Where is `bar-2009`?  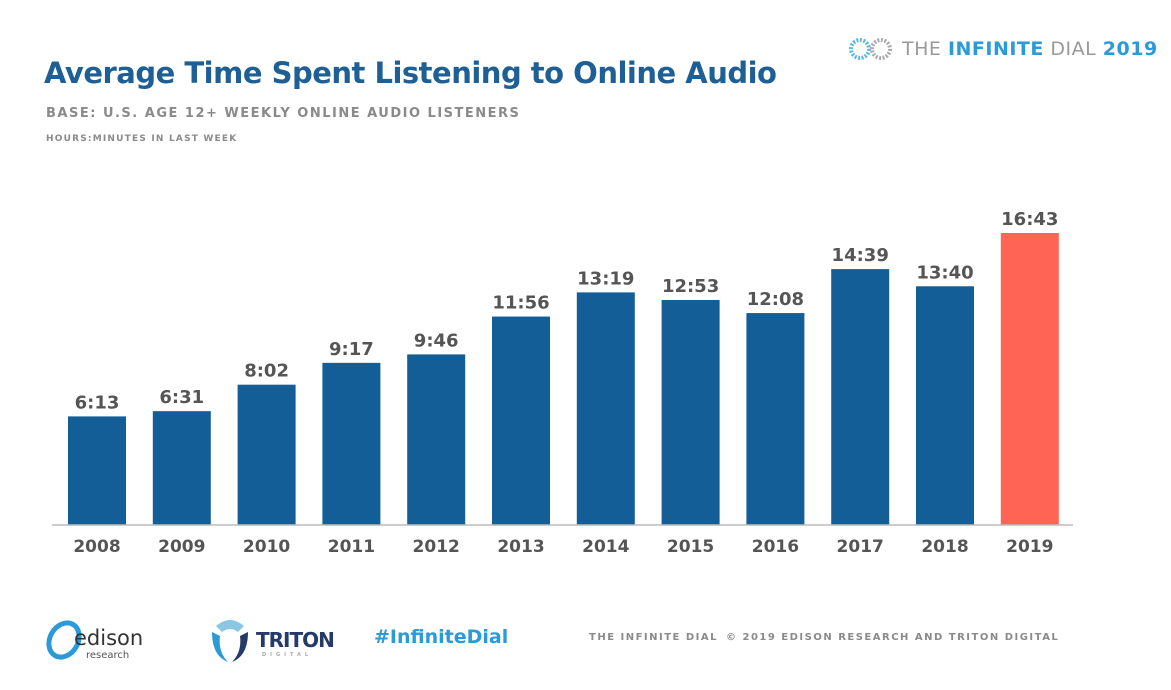 bar-2009 is located at coordinates (181, 468).